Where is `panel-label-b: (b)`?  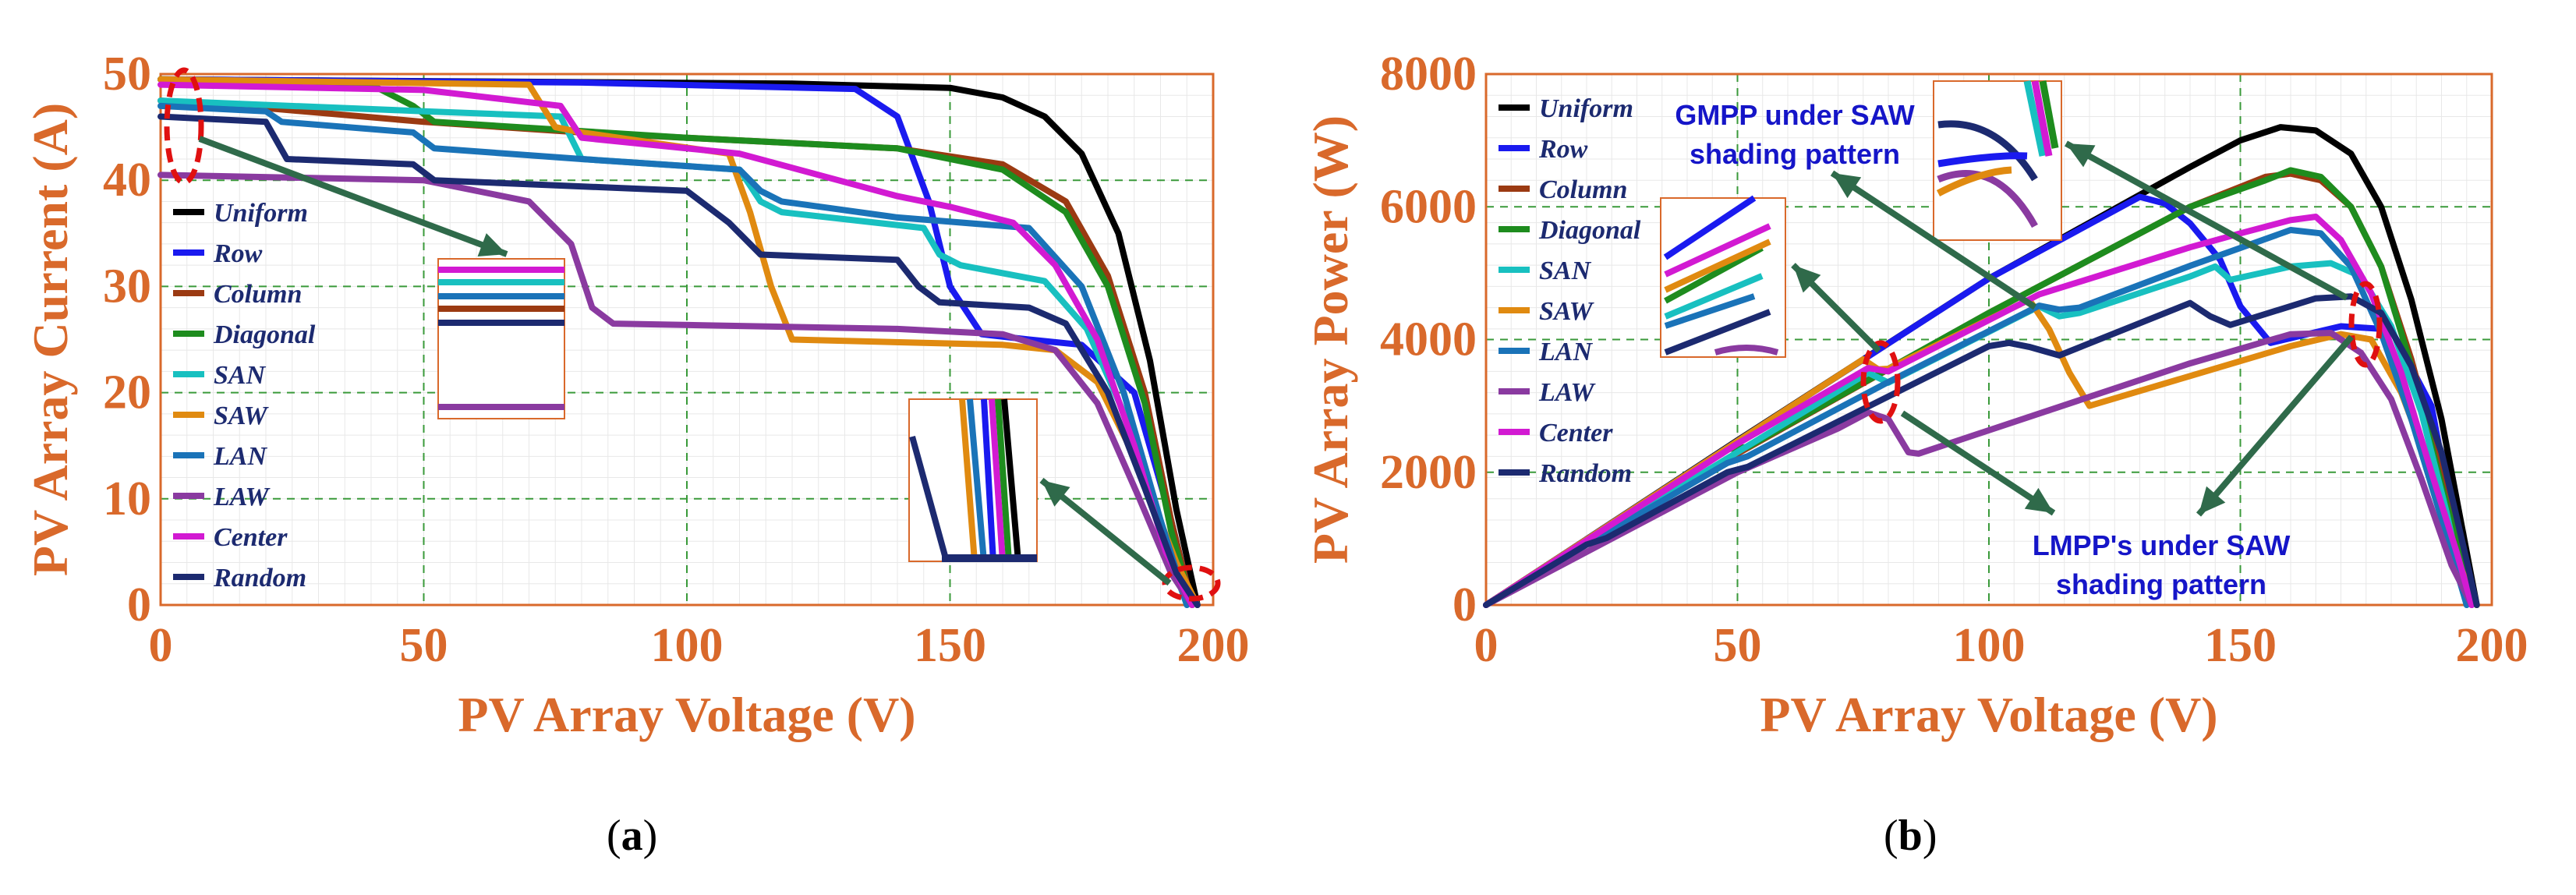
panel-label-b: (b) is located at coordinates (1910, 836).